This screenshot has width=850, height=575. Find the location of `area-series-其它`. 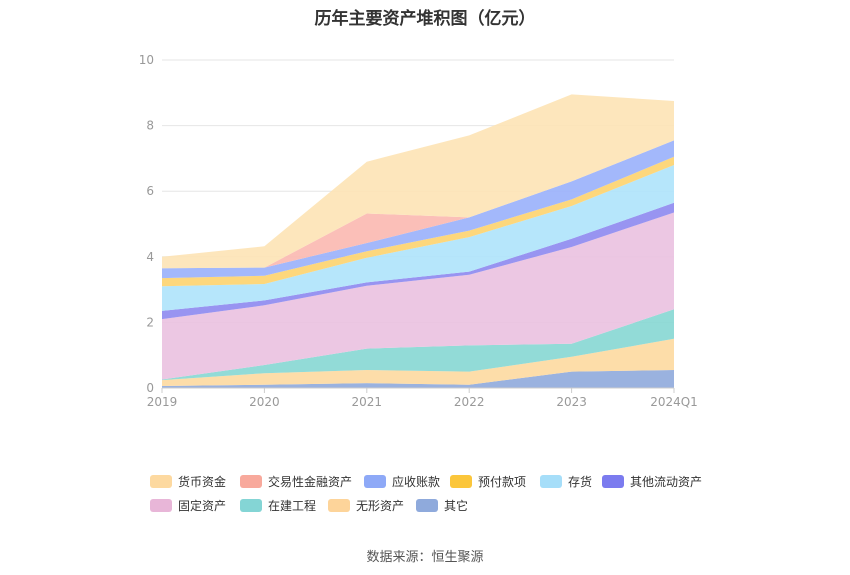

area-series-其它 is located at coordinates (418, 379).